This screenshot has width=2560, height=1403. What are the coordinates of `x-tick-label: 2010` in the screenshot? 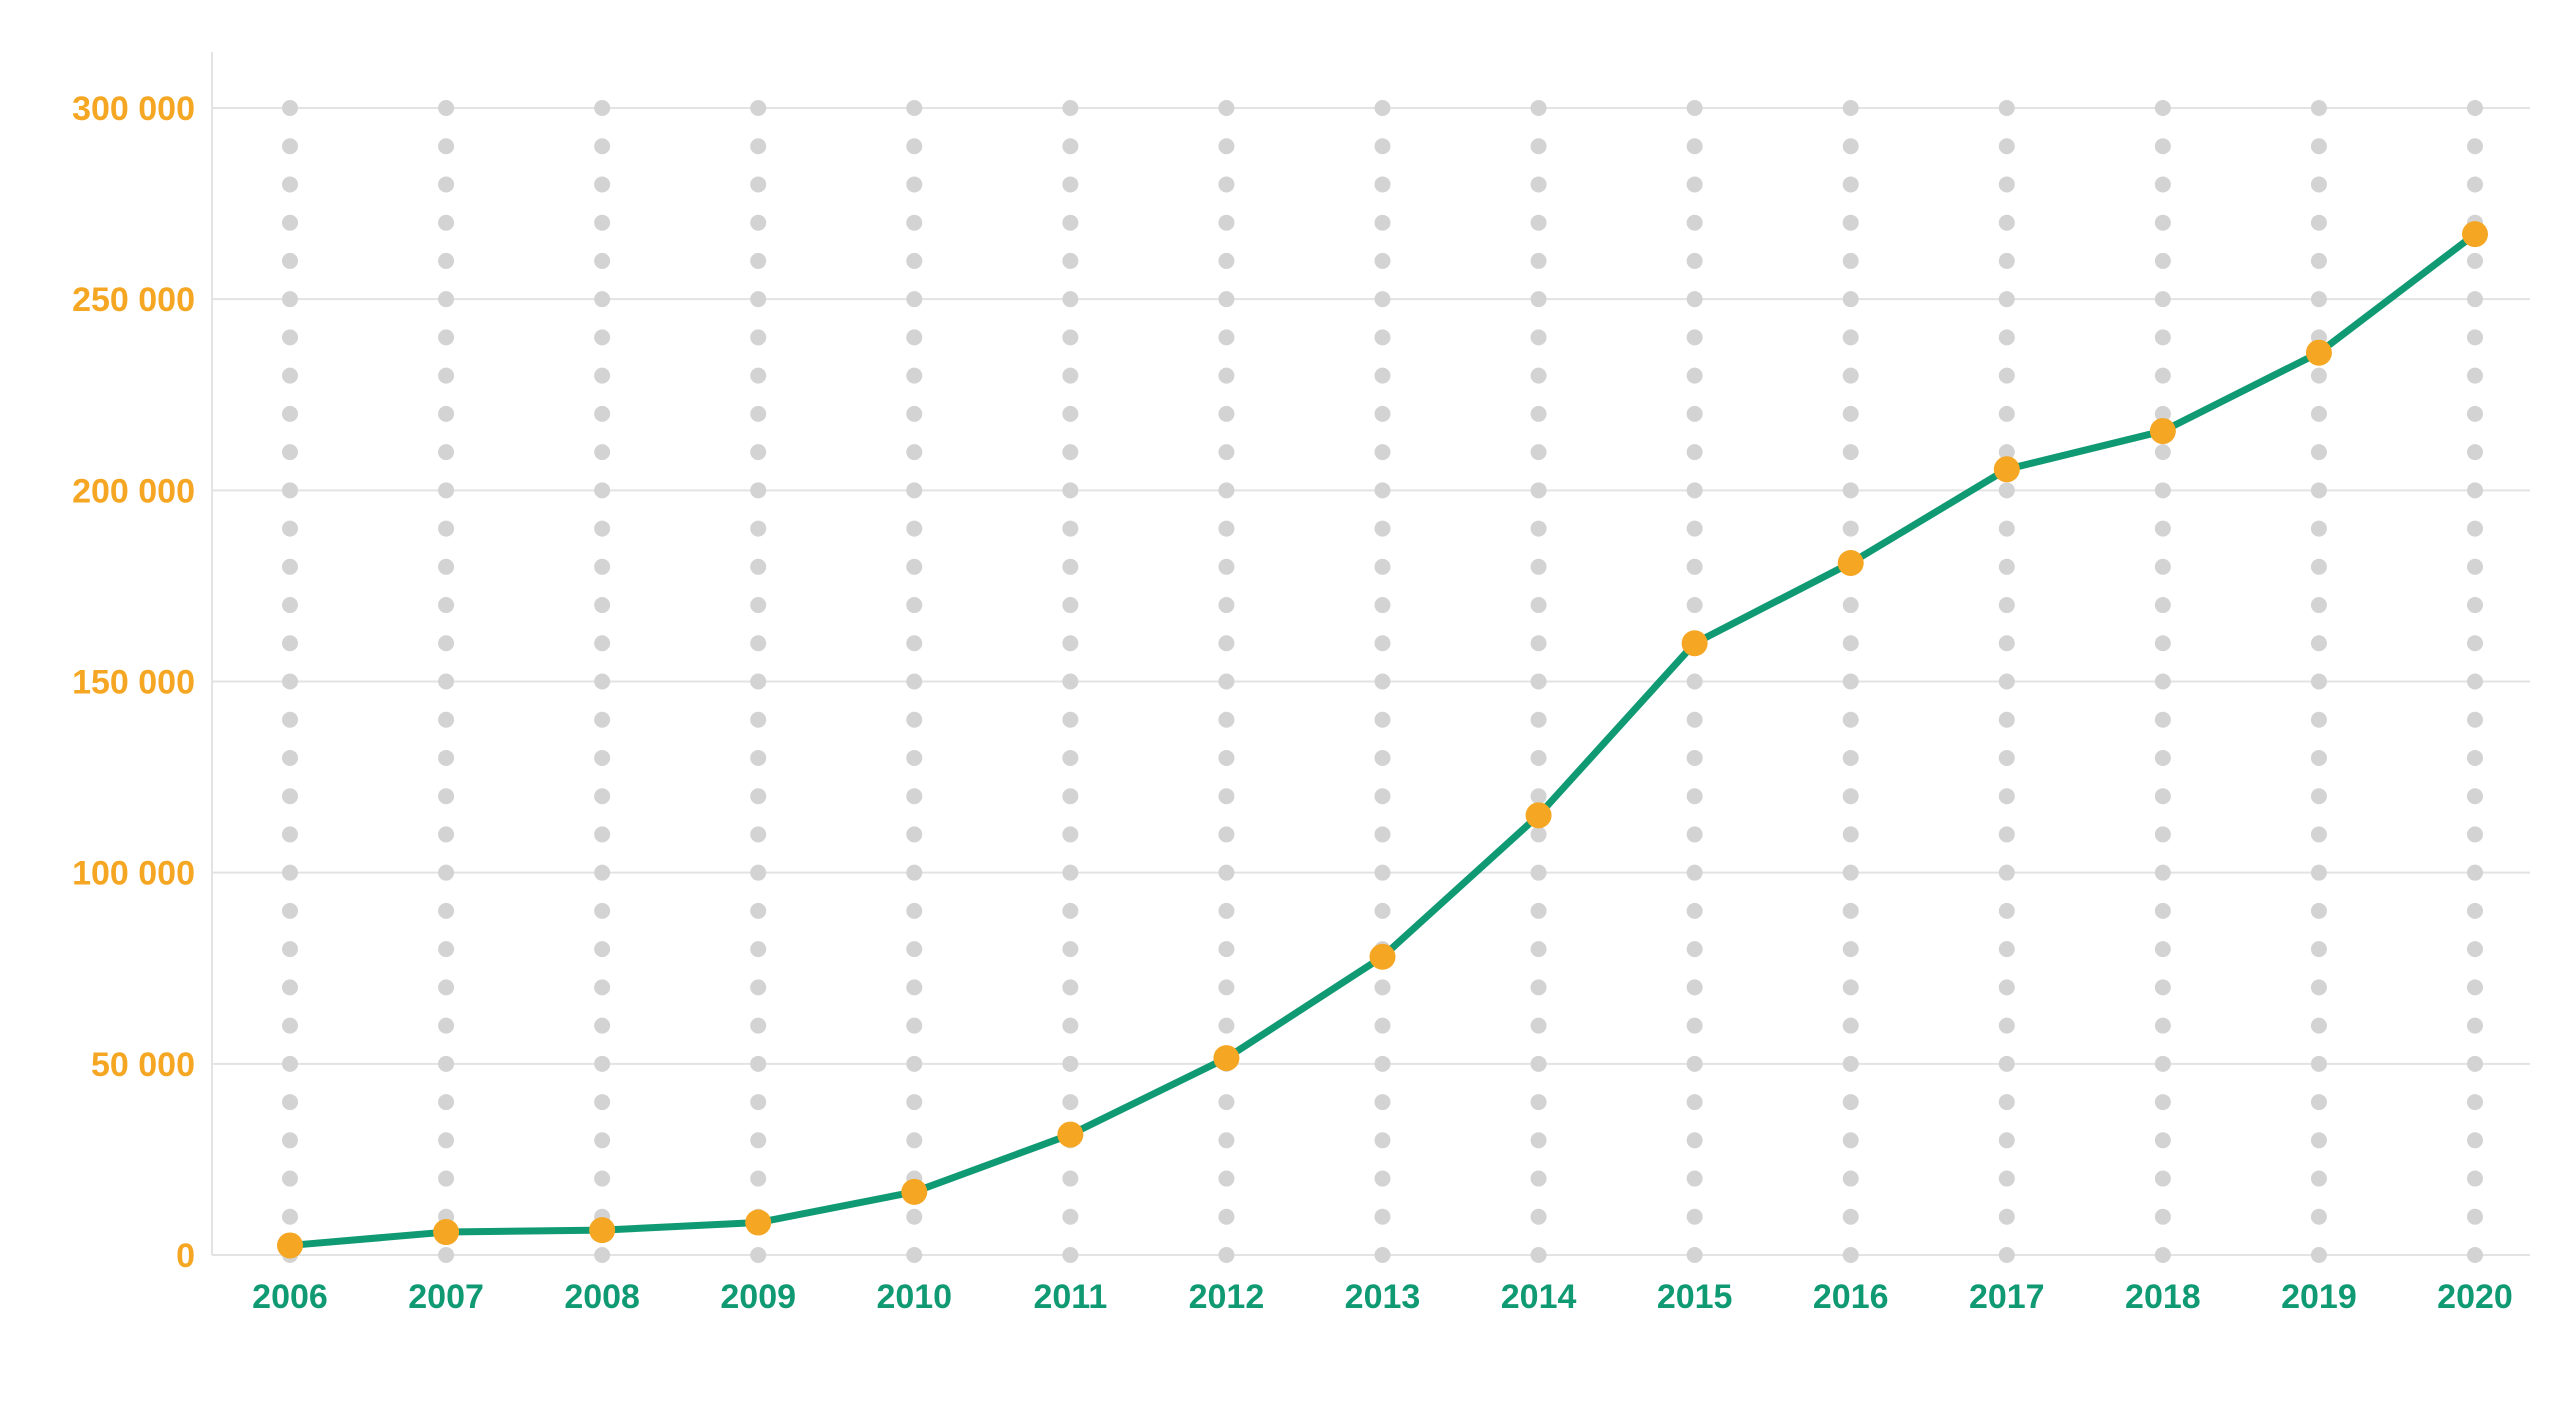 It's located at (914, 1297).